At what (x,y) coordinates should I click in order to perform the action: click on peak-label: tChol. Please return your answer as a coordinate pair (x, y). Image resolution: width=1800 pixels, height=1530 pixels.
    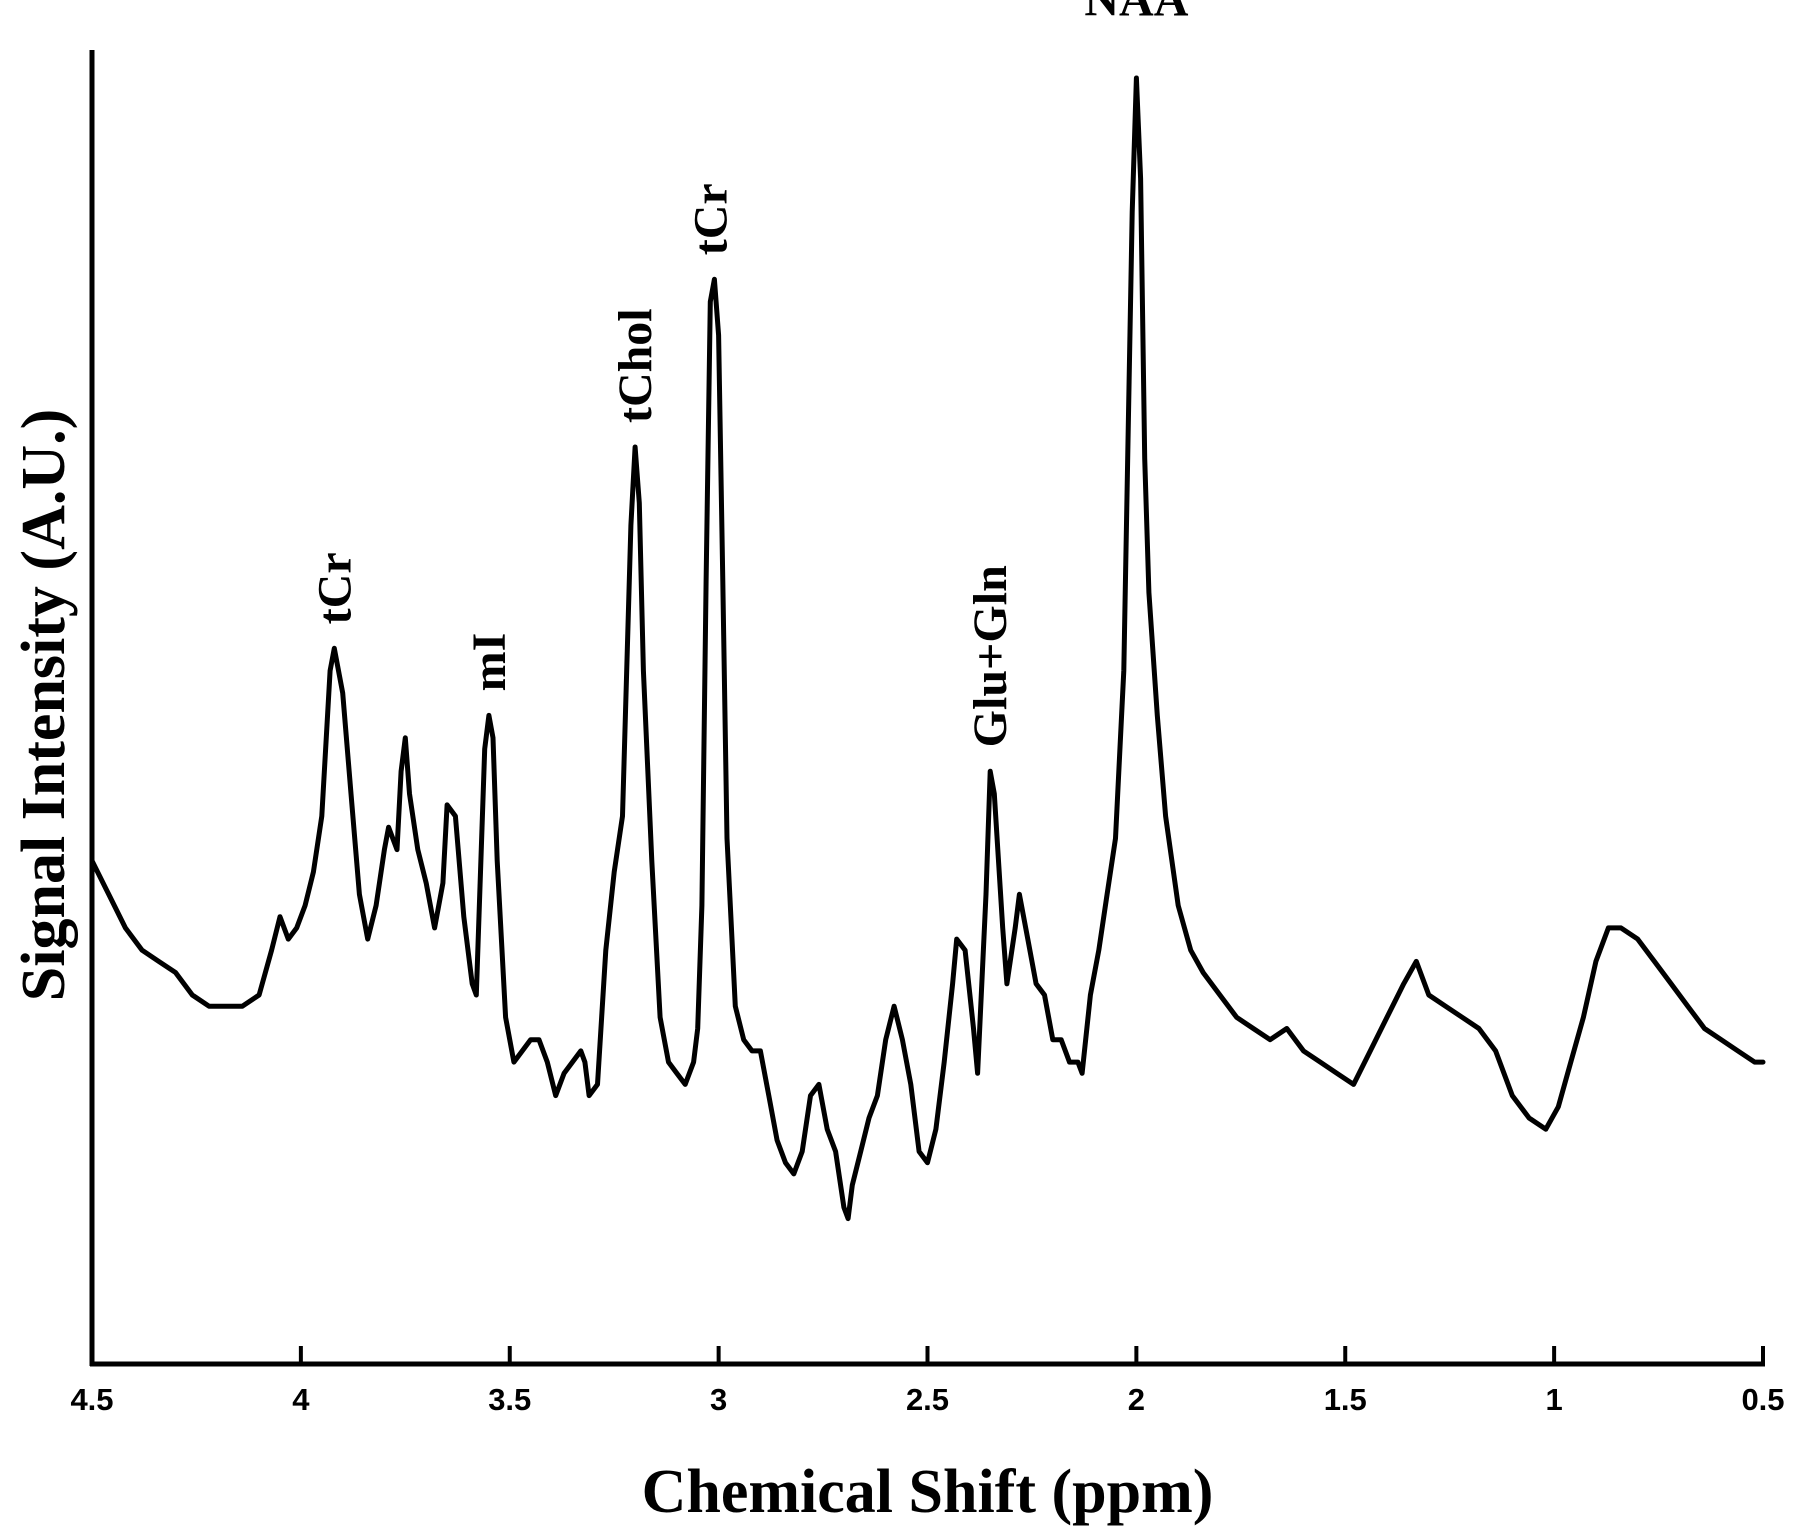
    Looking at the image, I should click on (635, 365).